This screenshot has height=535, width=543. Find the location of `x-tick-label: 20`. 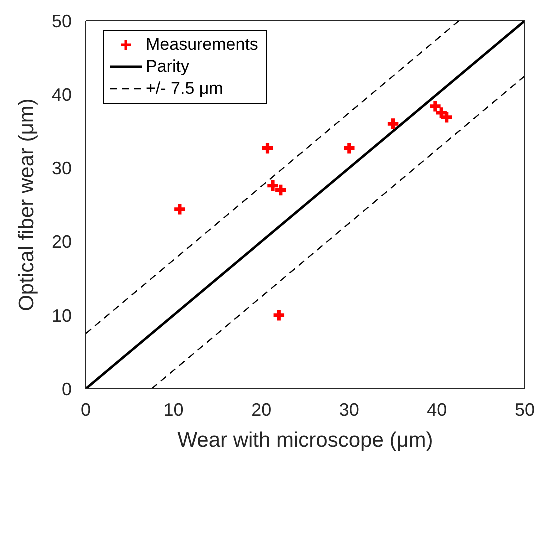

x-tick-label: 20 is located at coordinates (262, 410).